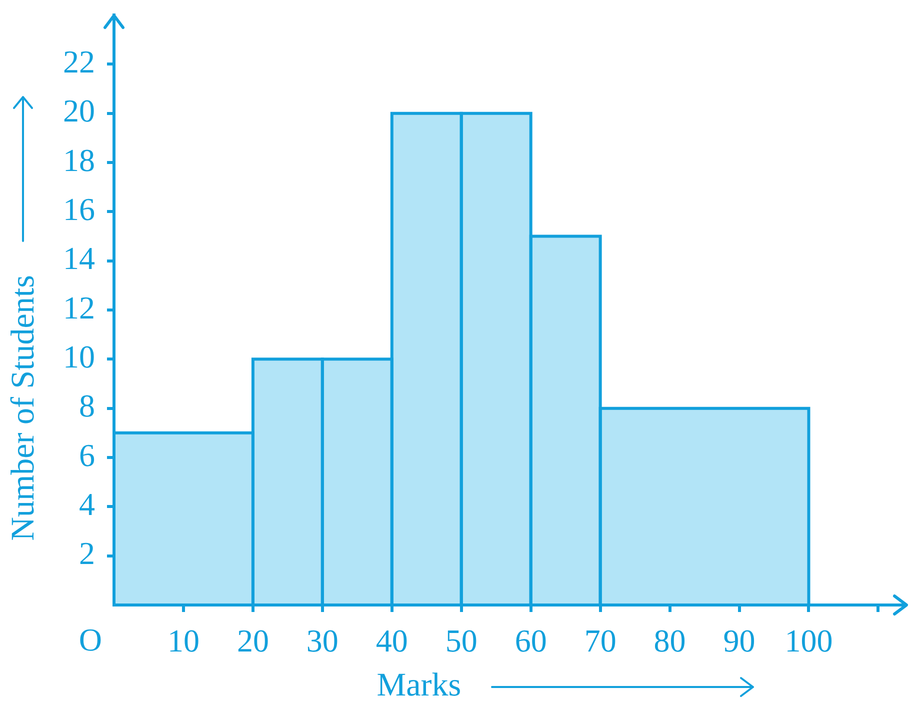  What do you see at coordinates (79, 307) in the screenshot?
I see `y-tick-label: 12` at bounding box center [79, 307].